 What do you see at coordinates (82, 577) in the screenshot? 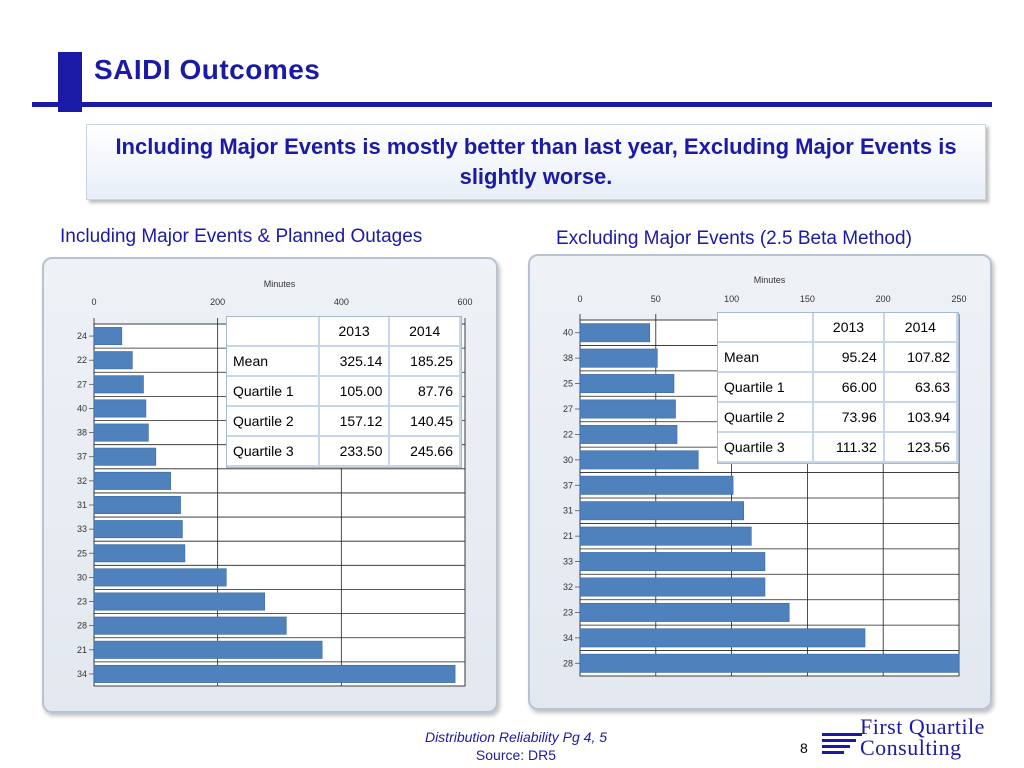
I see `category-label: 30` at bounding box center [82, 577].